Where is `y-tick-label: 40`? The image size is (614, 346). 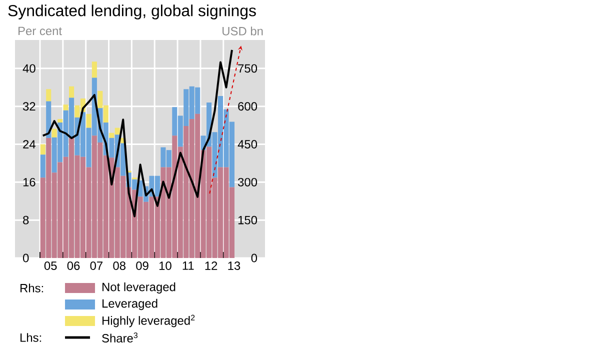
y-tick-label: 40 is located at coordinates (29, 68).